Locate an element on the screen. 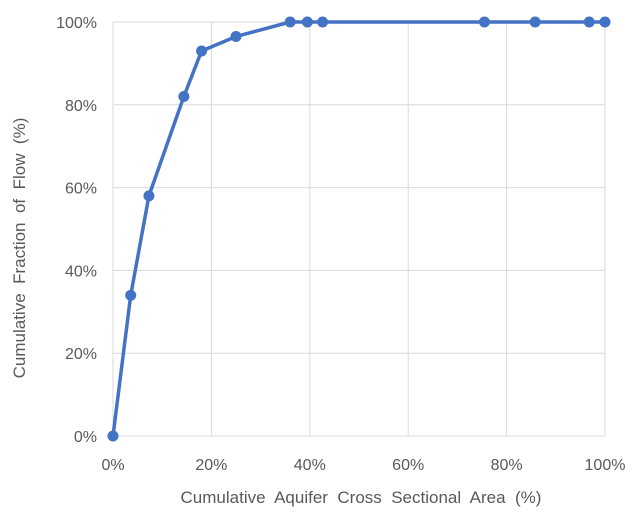 The width and height of the screenshot is (633, 512). y-tick-label: 20% is located at coordinates (81, 354).